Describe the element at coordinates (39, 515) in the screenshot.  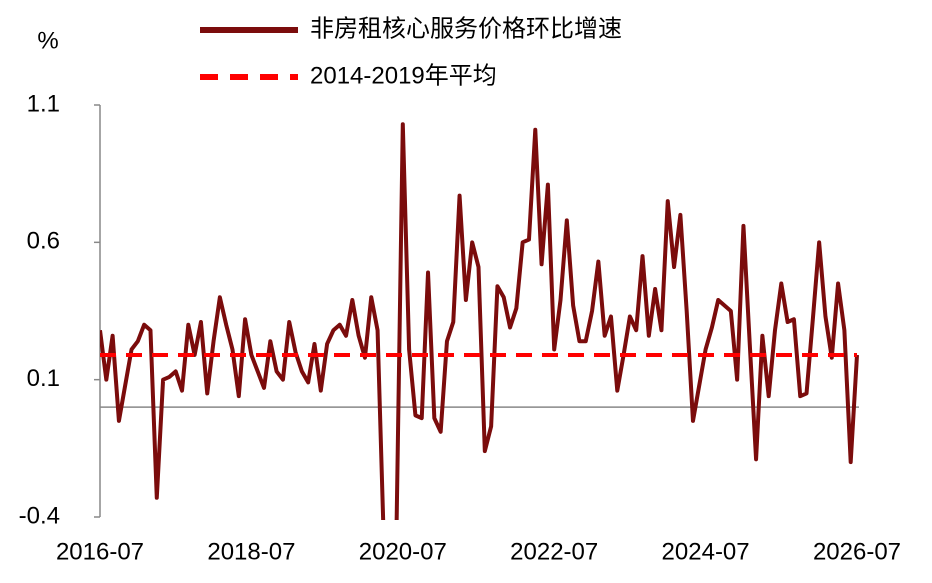
I see `y-tick-label: -0.4` at that location.